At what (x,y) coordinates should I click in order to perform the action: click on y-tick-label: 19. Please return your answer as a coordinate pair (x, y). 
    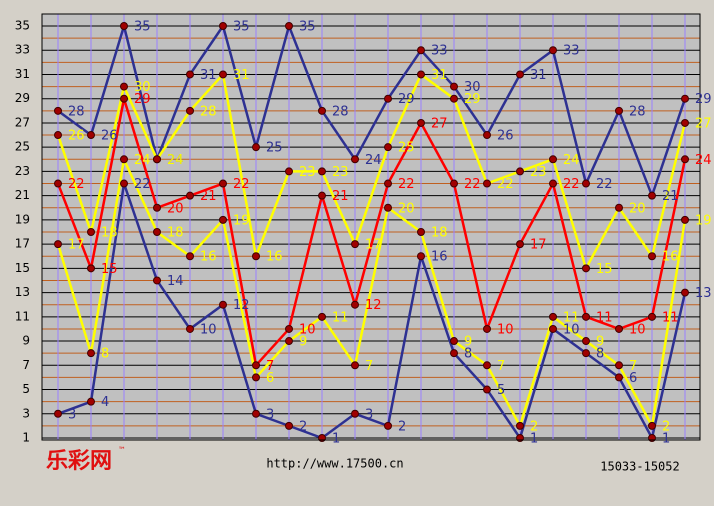
    Looking at the image, I should click on (22, 219).